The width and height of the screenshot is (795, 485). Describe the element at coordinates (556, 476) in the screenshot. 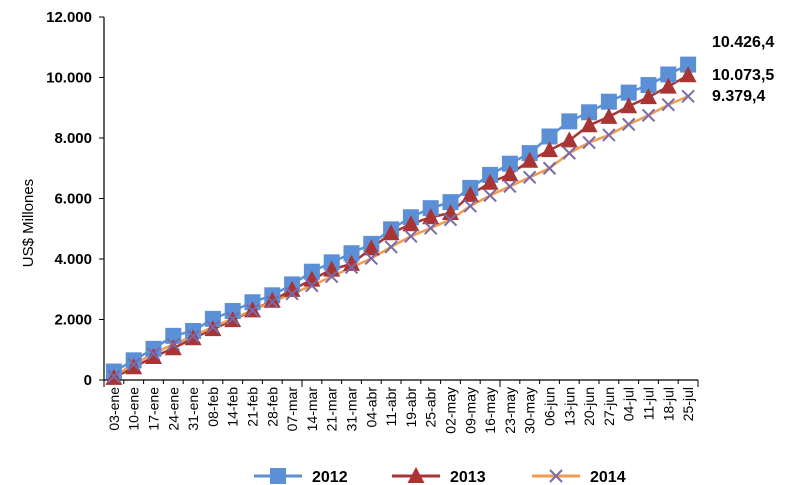

I see `legend-marker-2014` at that location.